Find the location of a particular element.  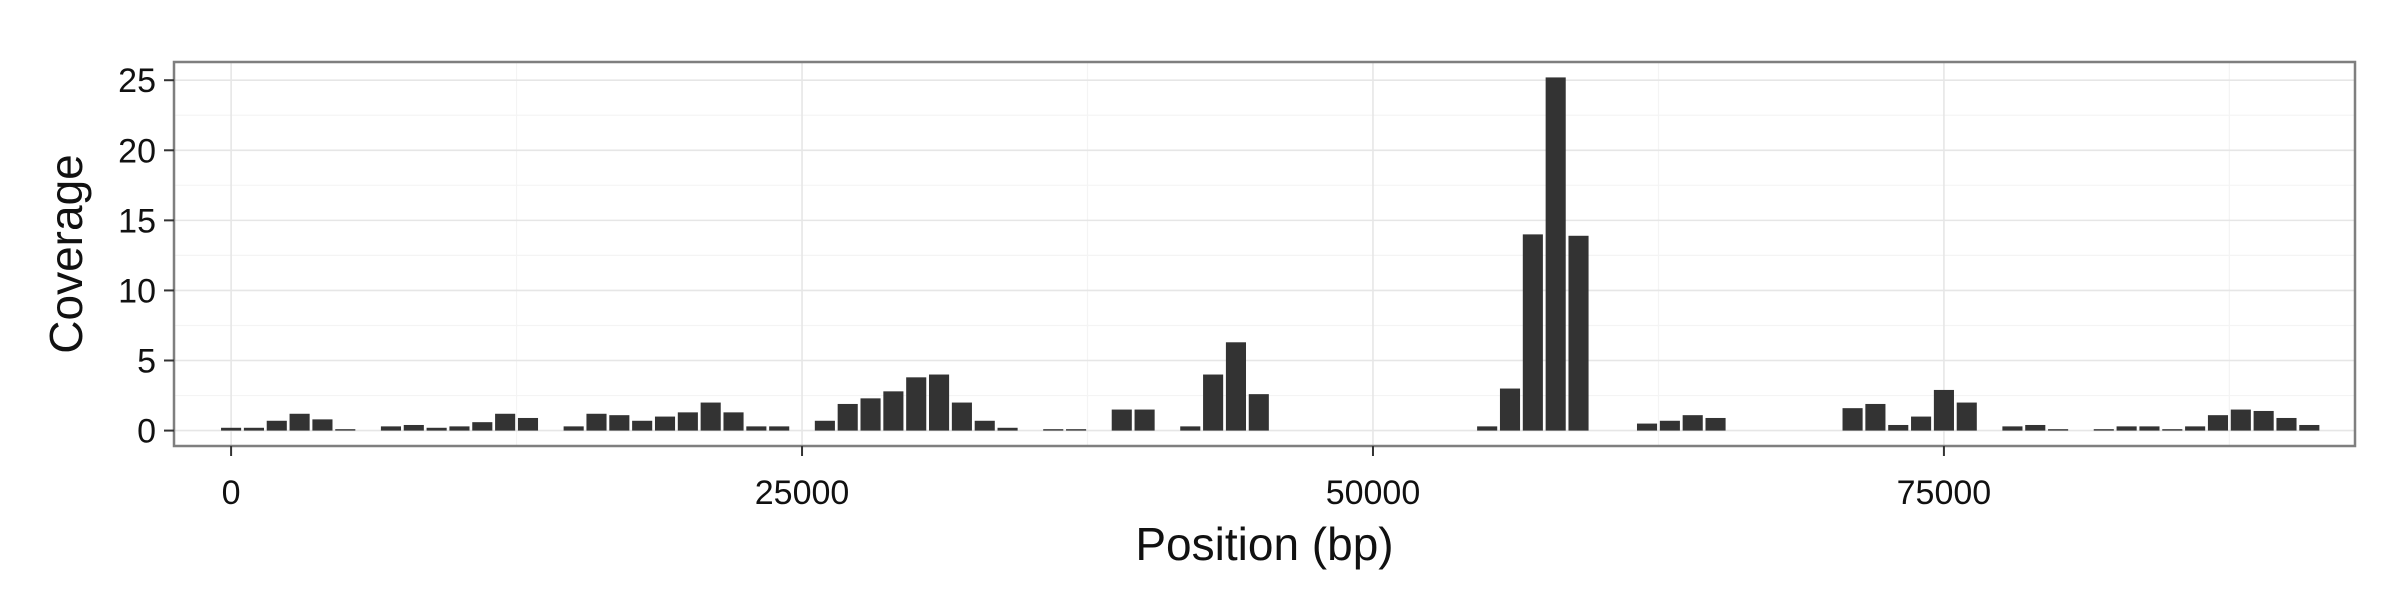

x-axis-tick-labels: 0 25000 50000 75000 is located at coordinates (1107, 493).